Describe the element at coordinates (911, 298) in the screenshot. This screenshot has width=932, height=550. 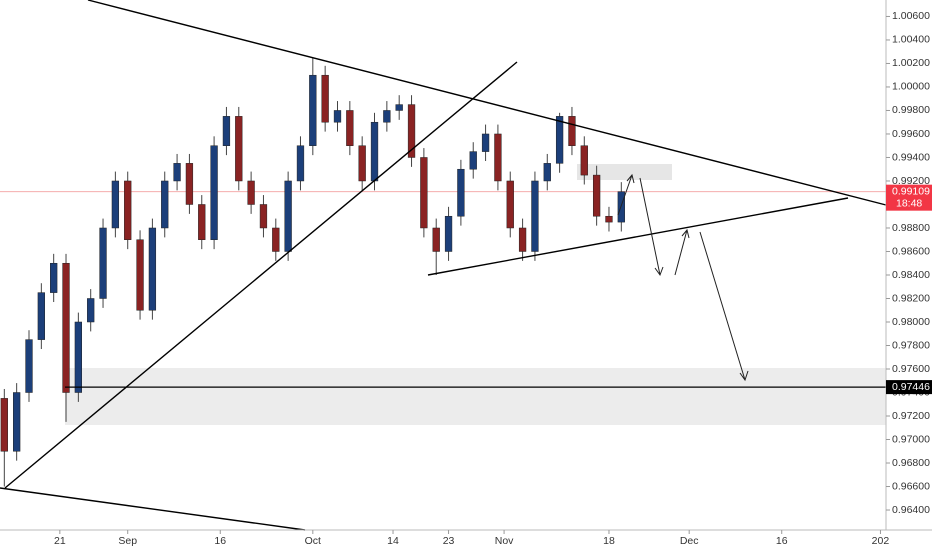
I see `y-tick-label: 0.98200` at that location.